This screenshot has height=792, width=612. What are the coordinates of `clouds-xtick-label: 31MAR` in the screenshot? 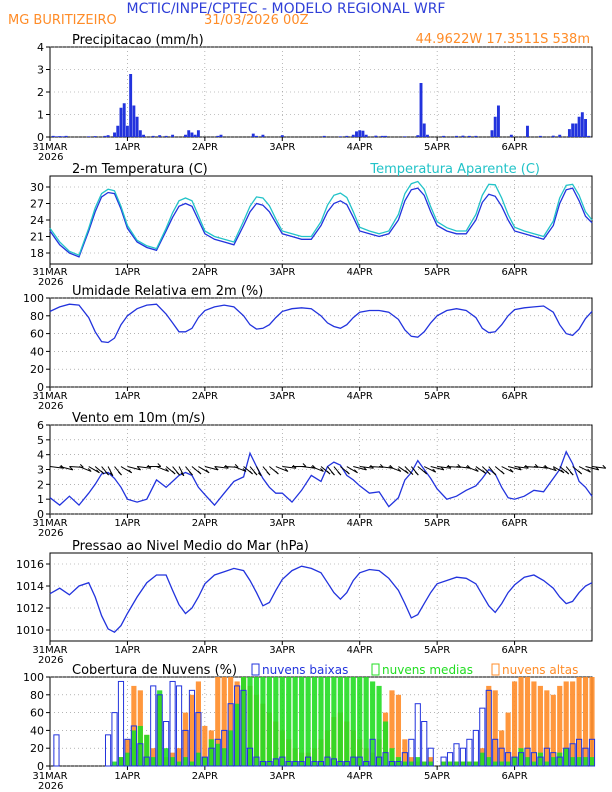 It's located at (49, 776).